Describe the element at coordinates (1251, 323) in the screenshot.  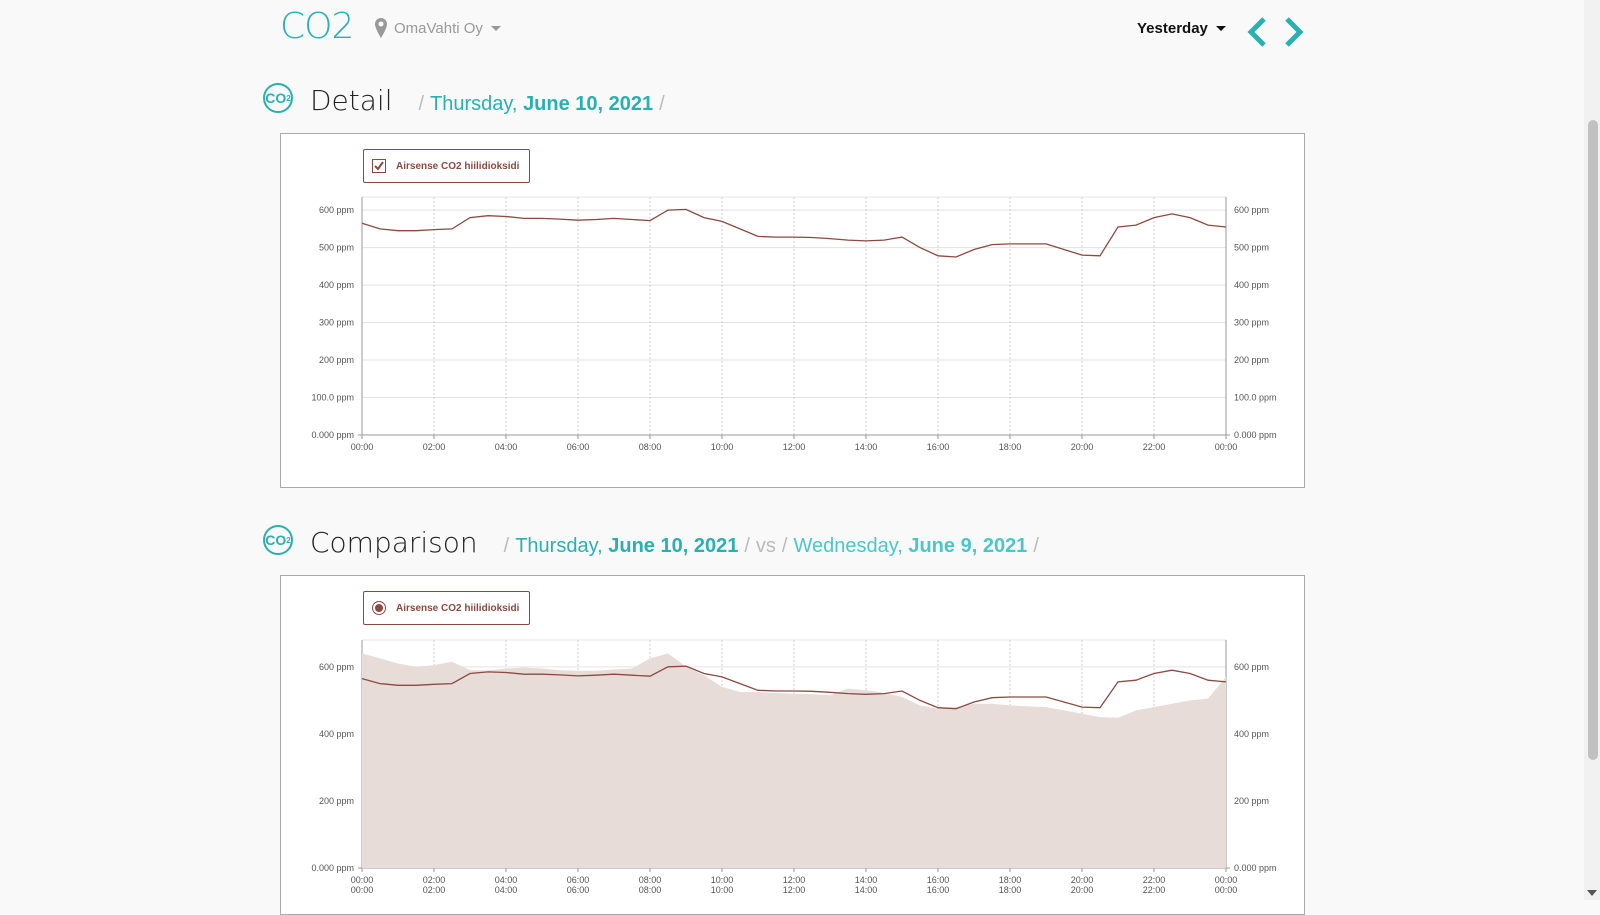
I see `y-tick-label-right: 300 ppm` at that location.